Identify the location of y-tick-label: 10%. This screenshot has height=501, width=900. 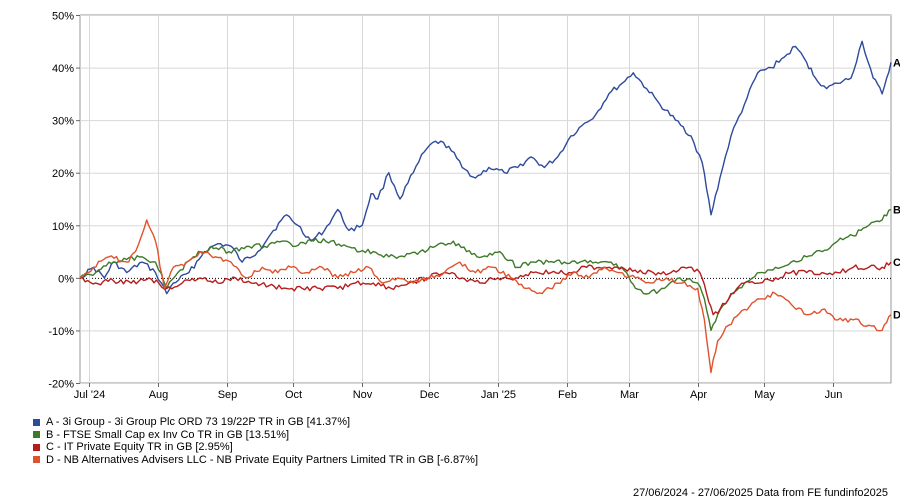
(63, 227).